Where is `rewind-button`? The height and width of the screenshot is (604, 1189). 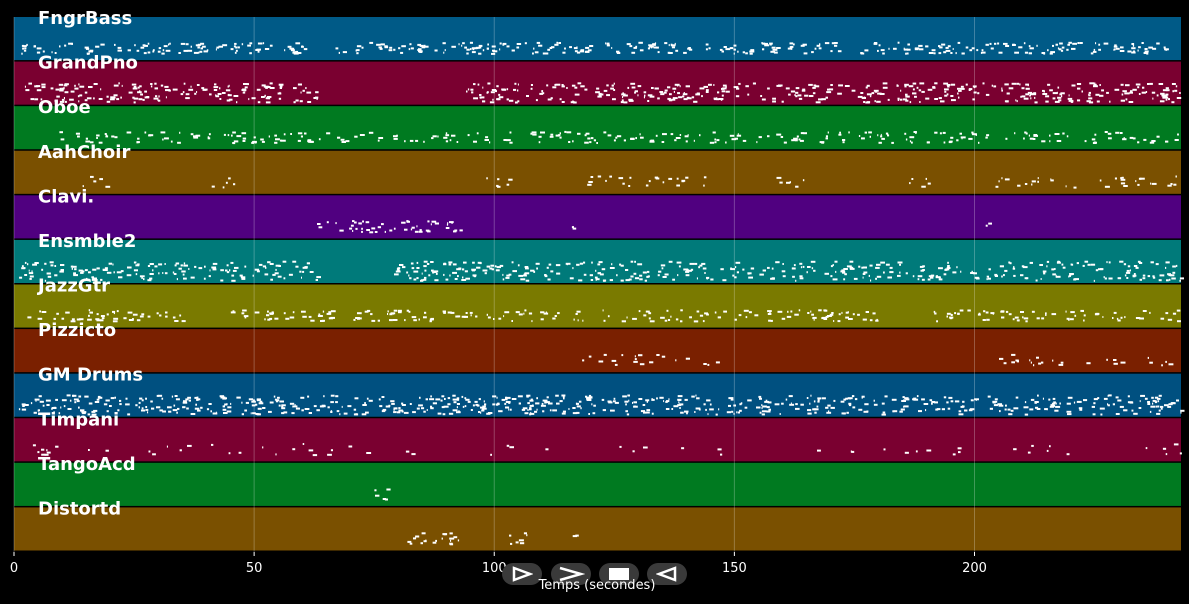 rewind-button is located at coordinates (667, 574).